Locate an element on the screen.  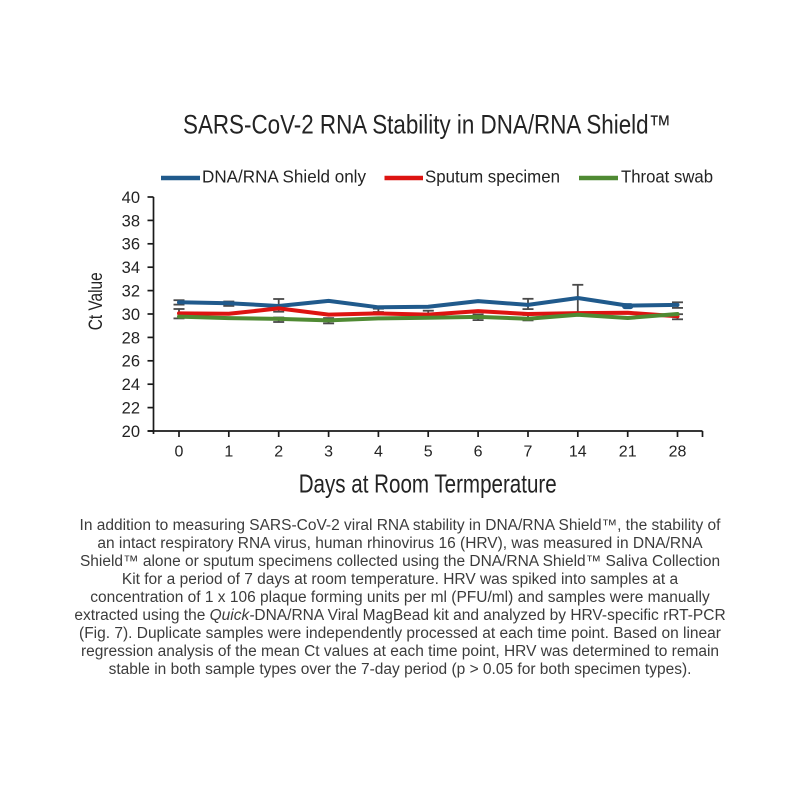
svg-text: 38 is located at coordinates (131, 221).